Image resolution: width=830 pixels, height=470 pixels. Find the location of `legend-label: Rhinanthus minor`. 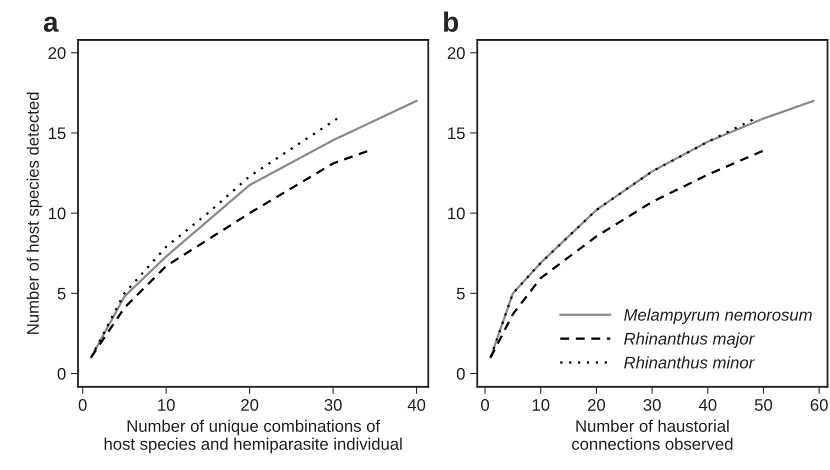

legend-label: Rhinanthus minor is located at coordinates (689, 362).